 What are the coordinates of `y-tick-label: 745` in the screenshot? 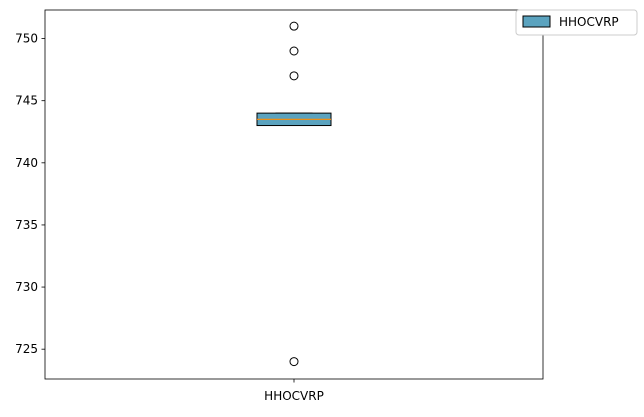 It's located at (26, 101).